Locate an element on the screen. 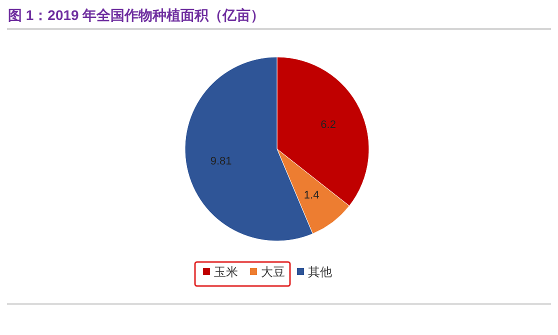 The width and height of the screenshot is (558, 335). data-label: 9.81 is located at coordinates (221, 161).